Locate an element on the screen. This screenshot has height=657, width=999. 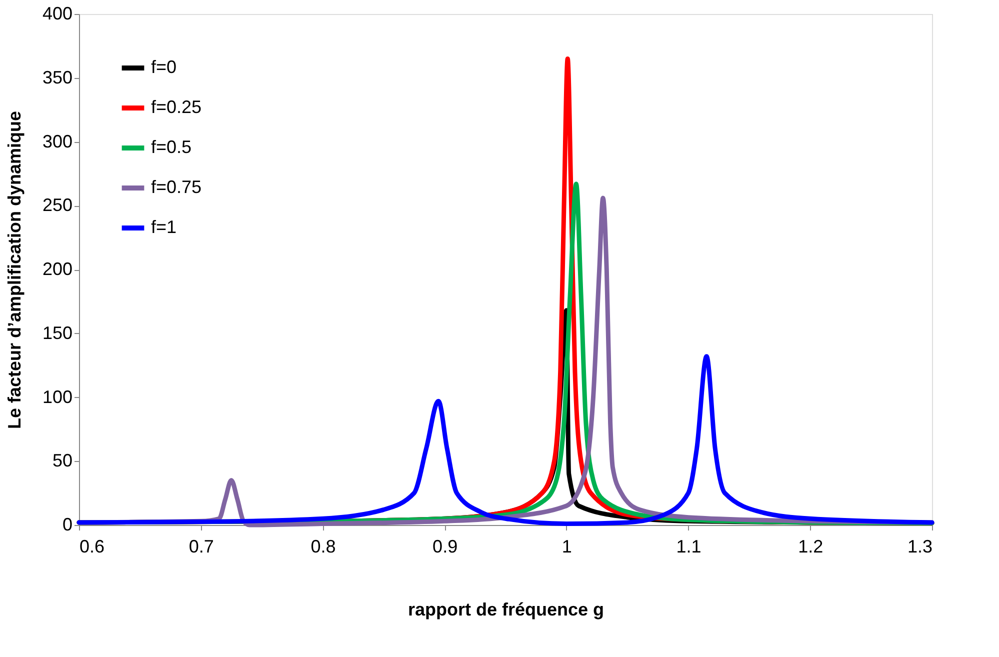
y-tick-label: 350 is located at coordinates (57, 77).